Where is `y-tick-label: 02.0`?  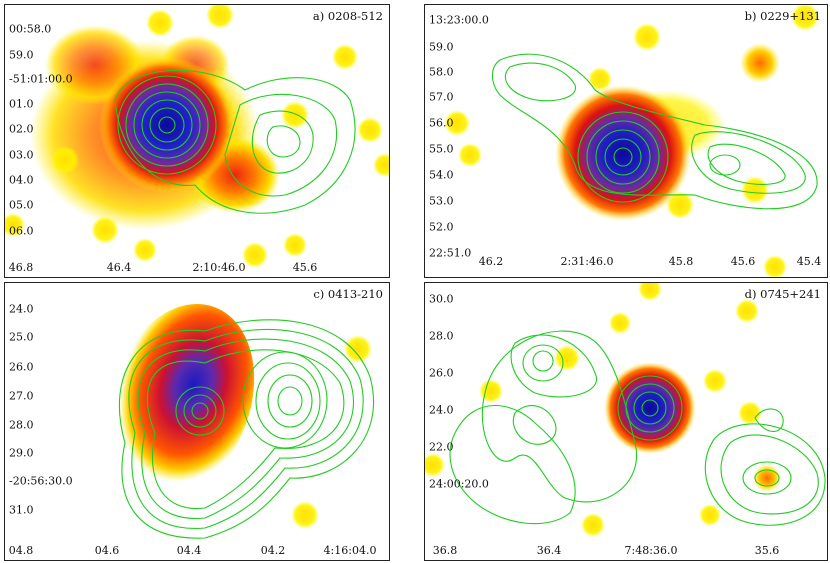 y-tick-label: 02.0 is located at coordinates (21, 129).